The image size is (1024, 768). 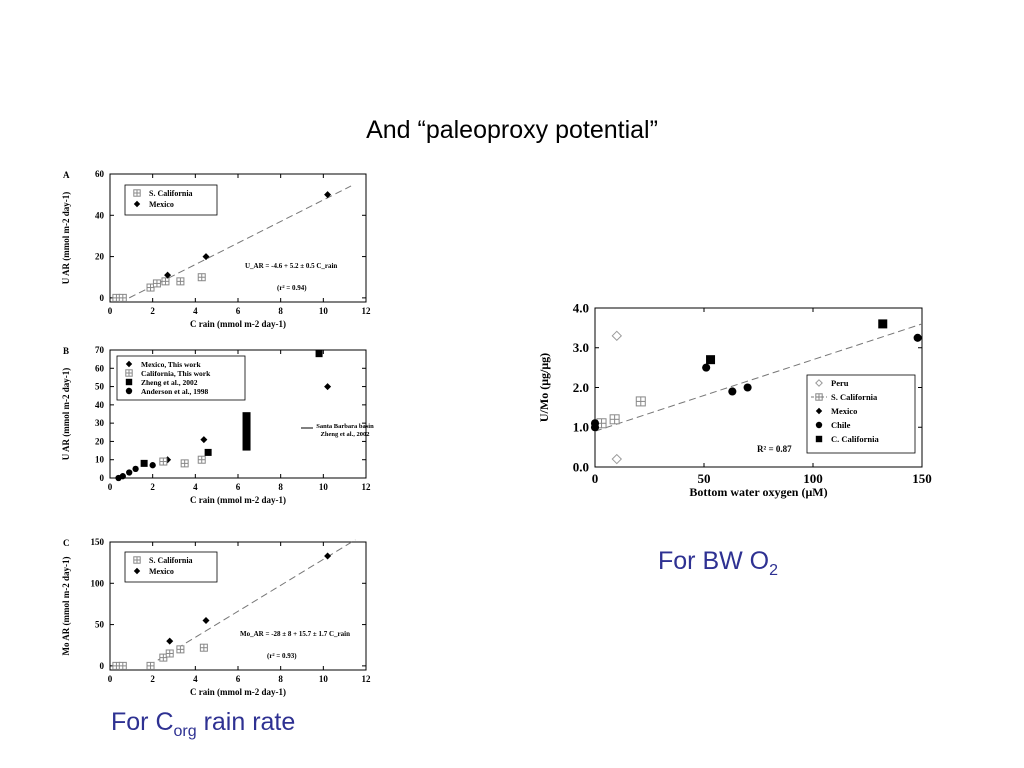 I want to click on range-bar, so click(x=246, y=431).